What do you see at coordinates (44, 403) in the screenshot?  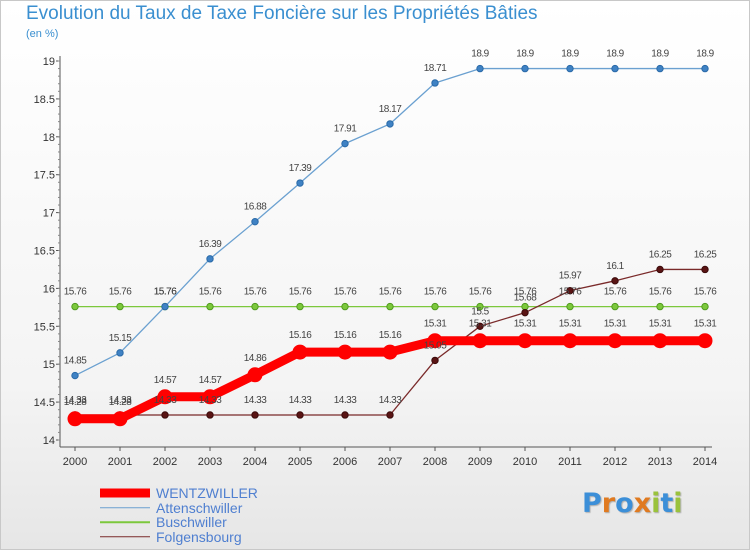 I see `y-tick-label: 14.5` at bounding box center [44, 403].